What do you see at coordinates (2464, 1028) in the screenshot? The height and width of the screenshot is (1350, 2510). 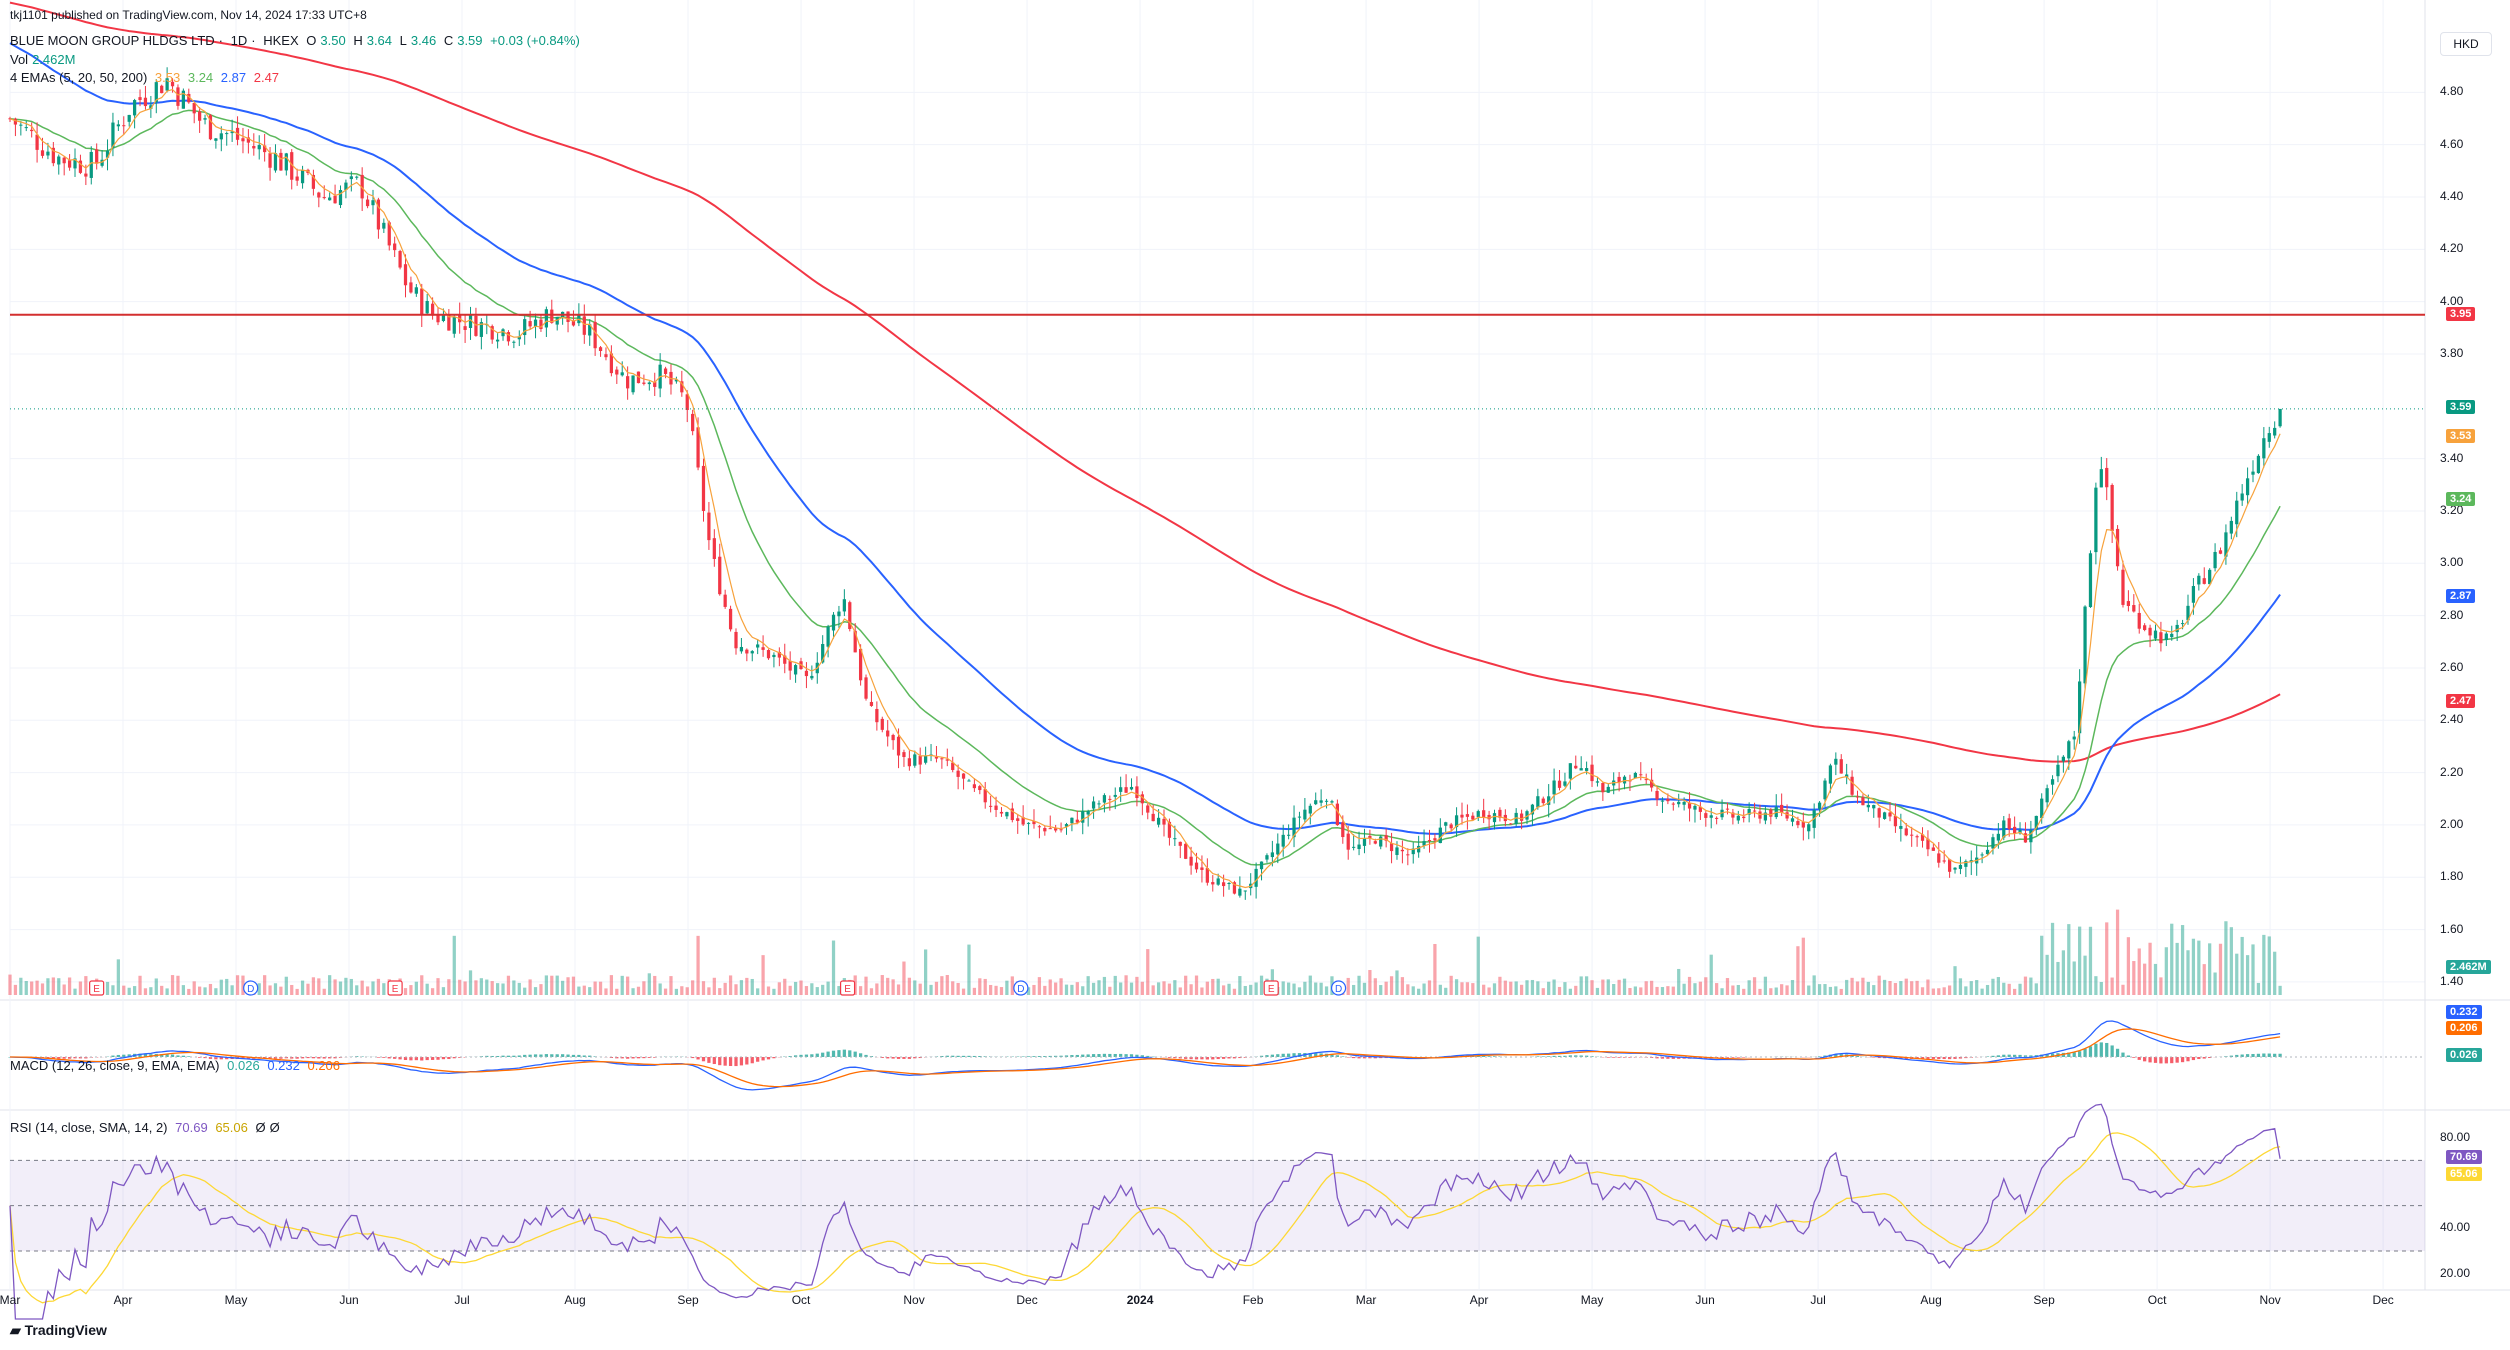 I see `price-tag: 0.206` at bounding box center [2464, 1028].